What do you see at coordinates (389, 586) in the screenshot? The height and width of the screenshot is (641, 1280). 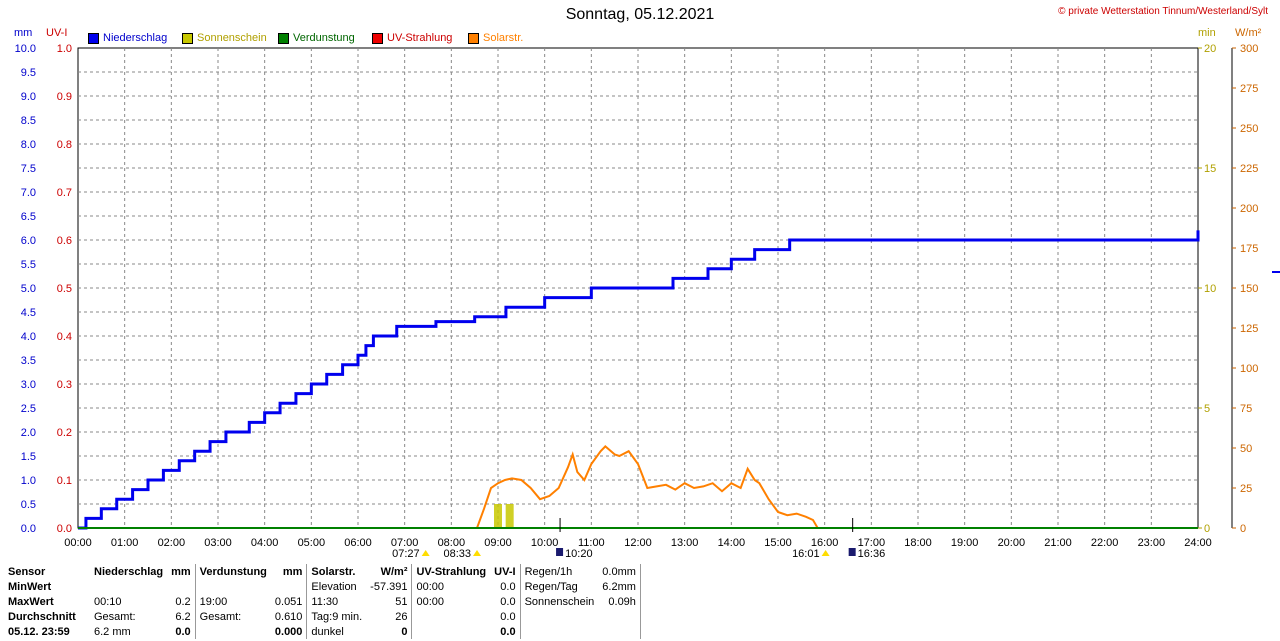 I see `stats-cell: -57.391` at bounding box center [389, 586].